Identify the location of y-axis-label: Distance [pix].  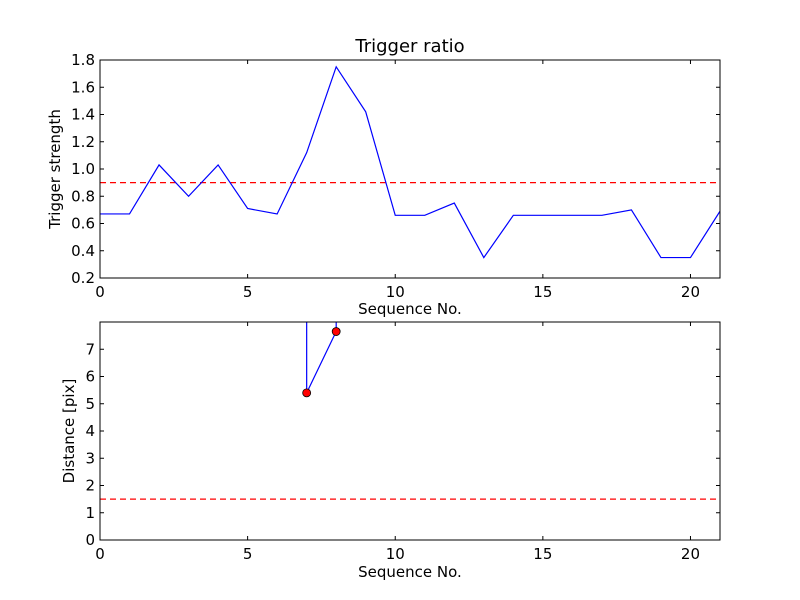
(69, 431).